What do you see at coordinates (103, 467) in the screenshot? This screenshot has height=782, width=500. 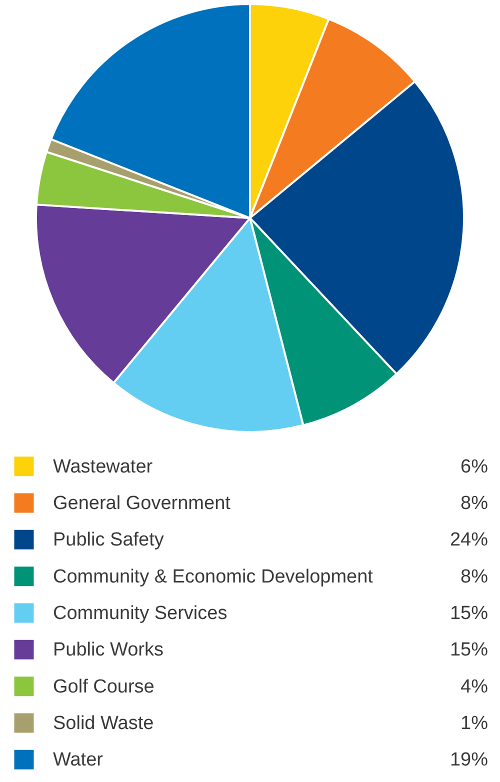 I see `legend-label: Wastewater` at bounding box center [103, 467].